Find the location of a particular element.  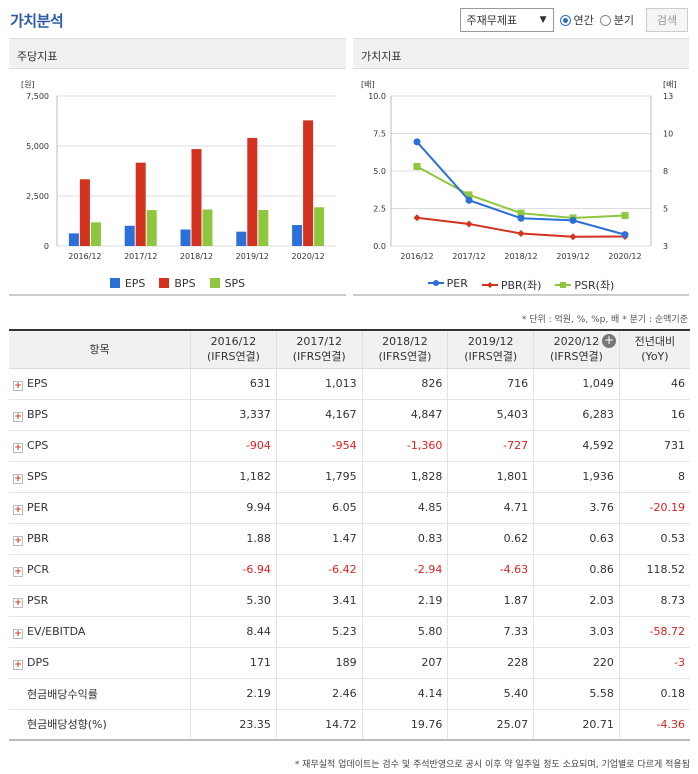

legend-item: BPS is located at coordinates (177, 283).